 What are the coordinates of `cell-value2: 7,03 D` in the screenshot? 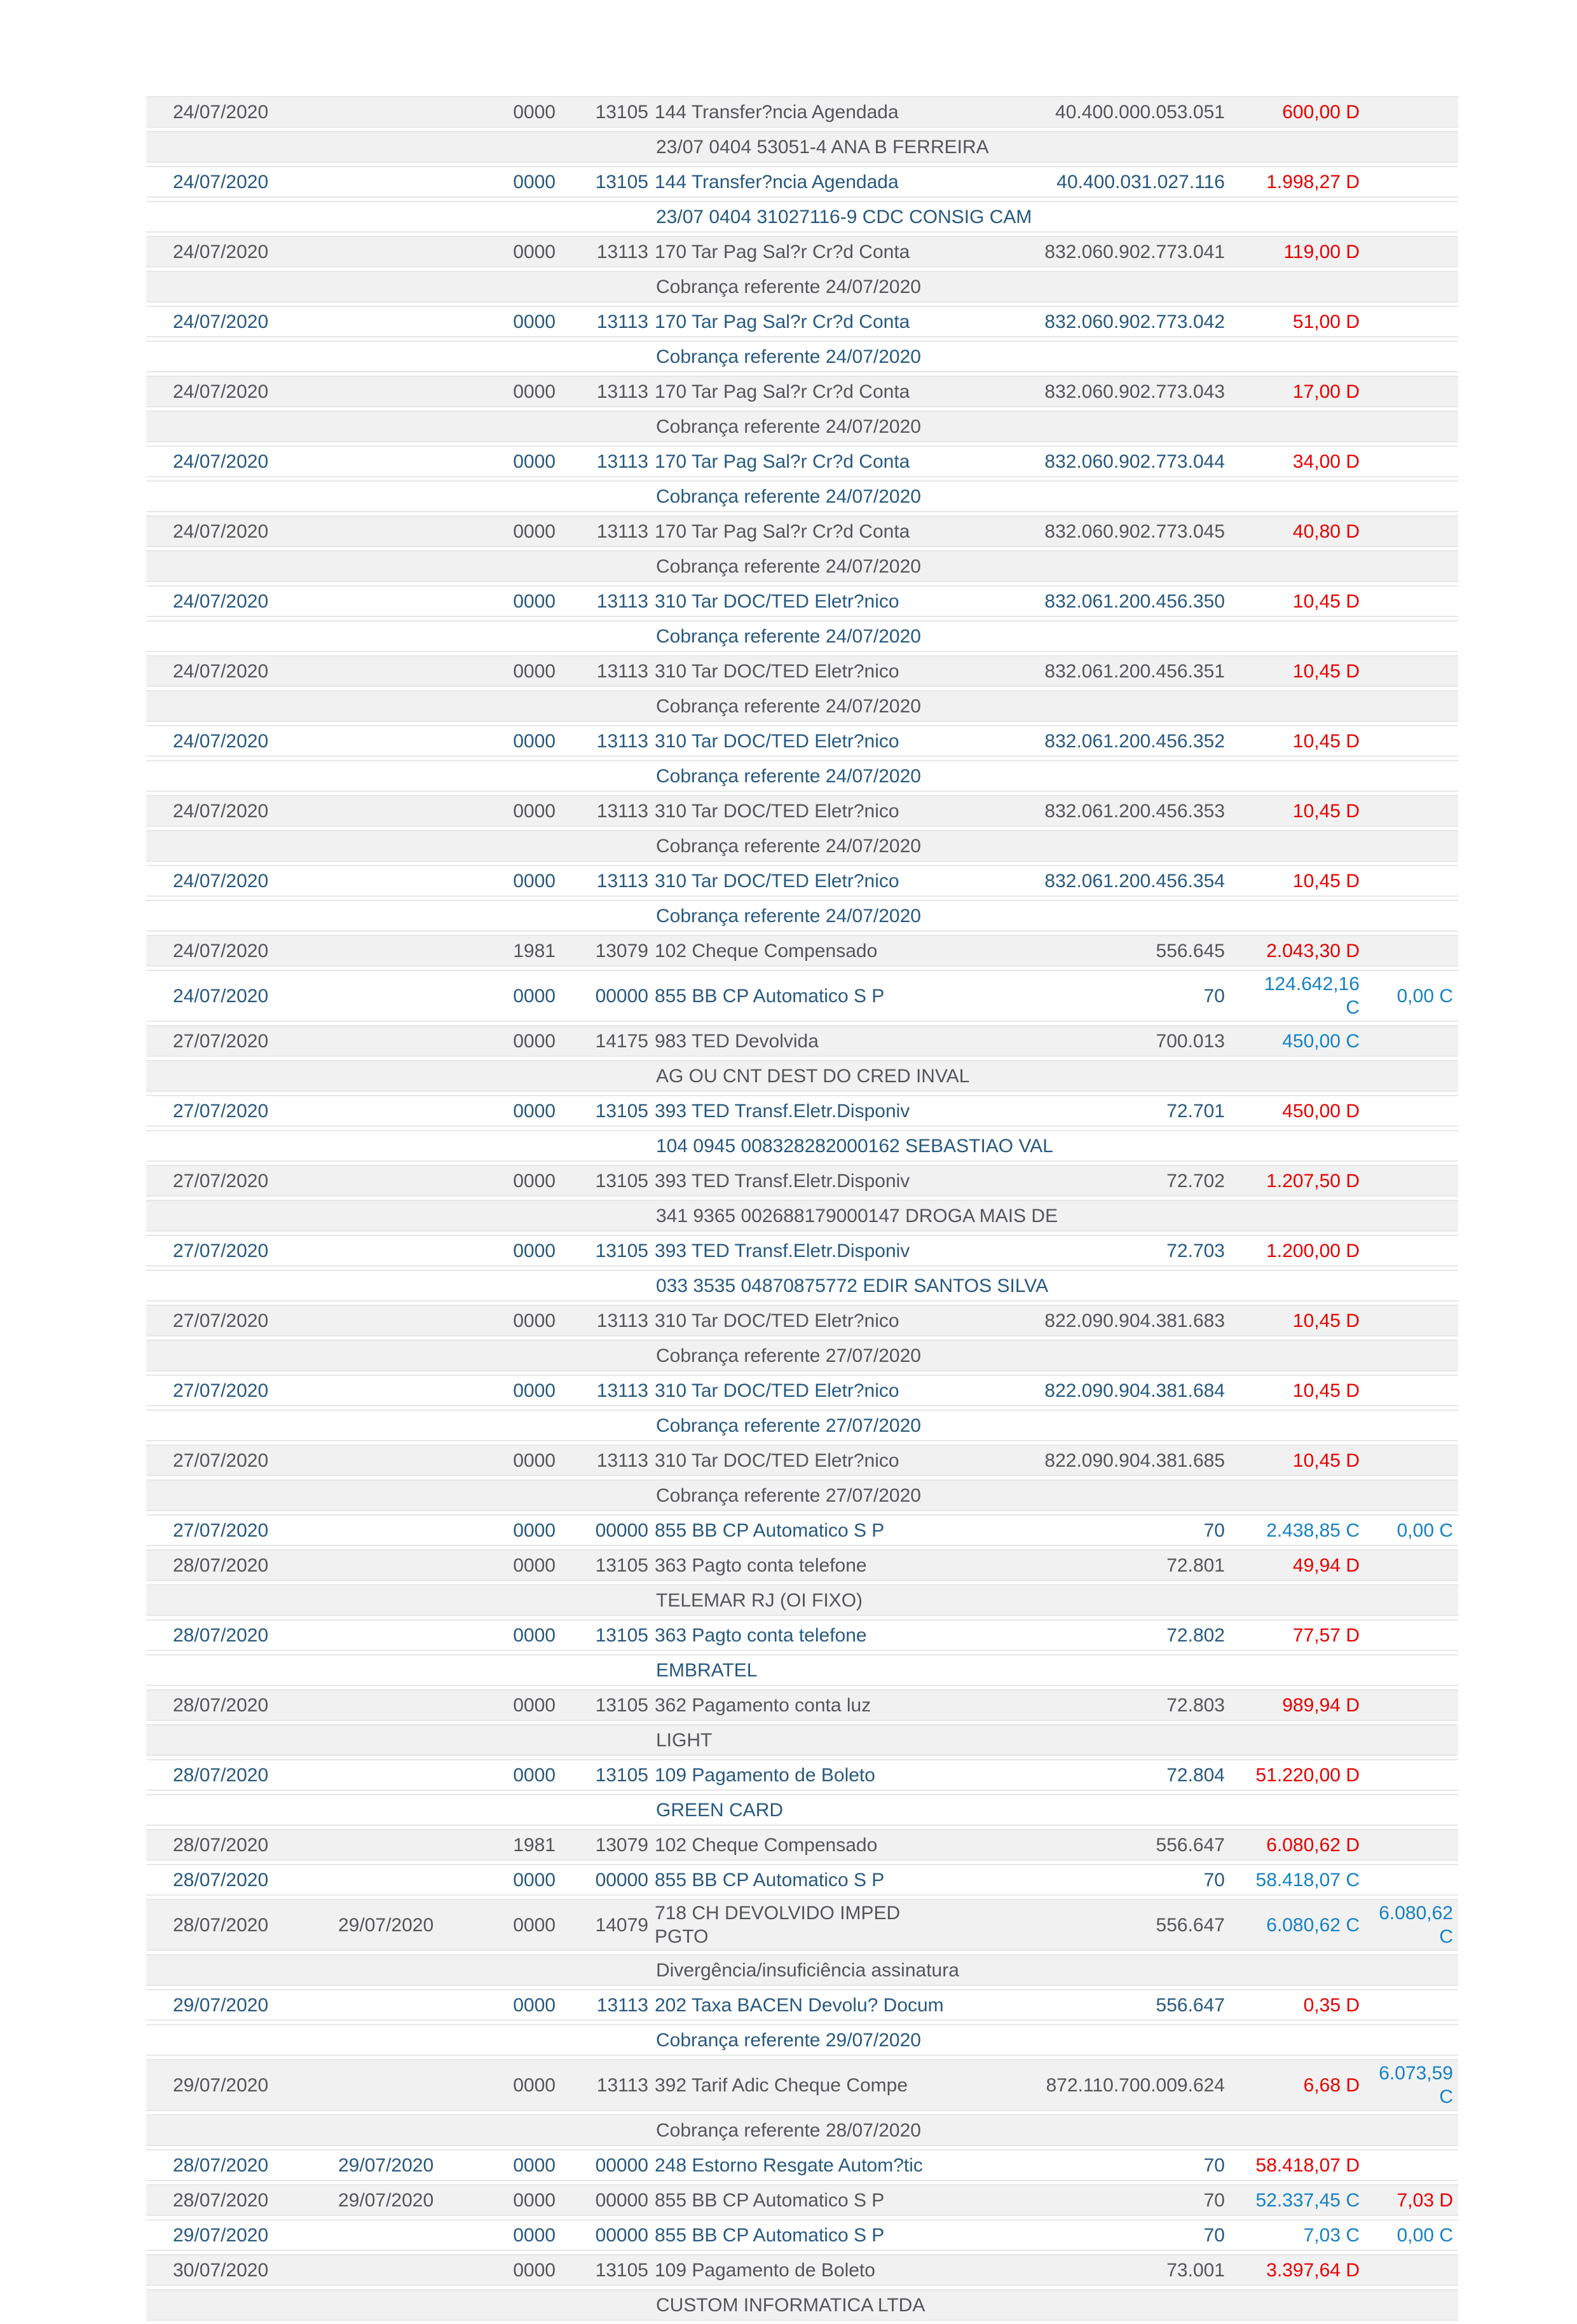 It's located at (1411, 2200).